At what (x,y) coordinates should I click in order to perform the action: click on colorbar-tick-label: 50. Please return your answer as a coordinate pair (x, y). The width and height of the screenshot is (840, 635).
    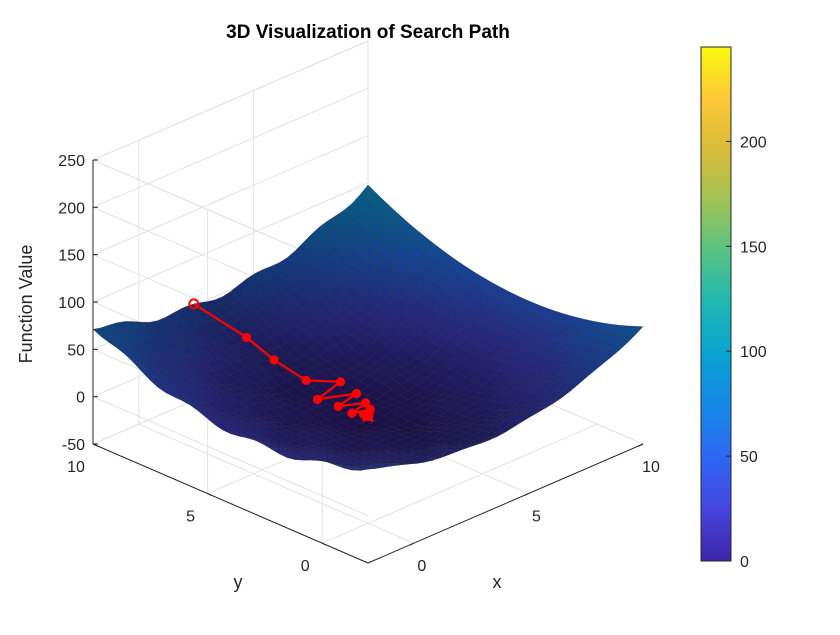
    Looking at the image, I should click on (749, 457).